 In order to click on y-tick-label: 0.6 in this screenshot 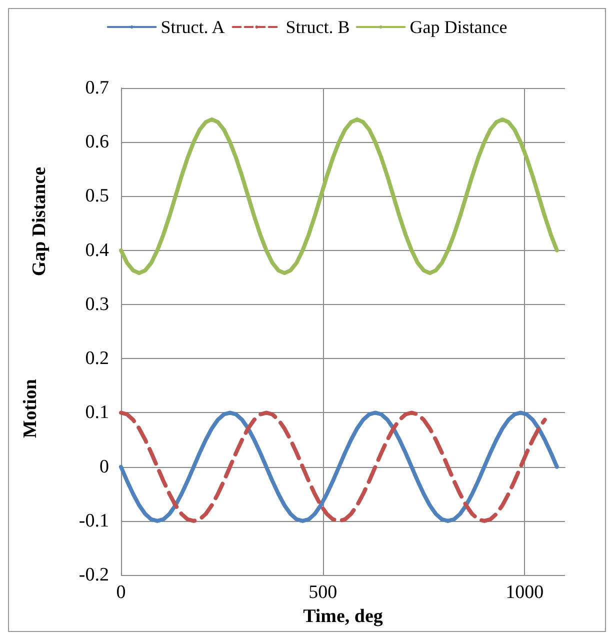, I will do `click(97, 142)`.